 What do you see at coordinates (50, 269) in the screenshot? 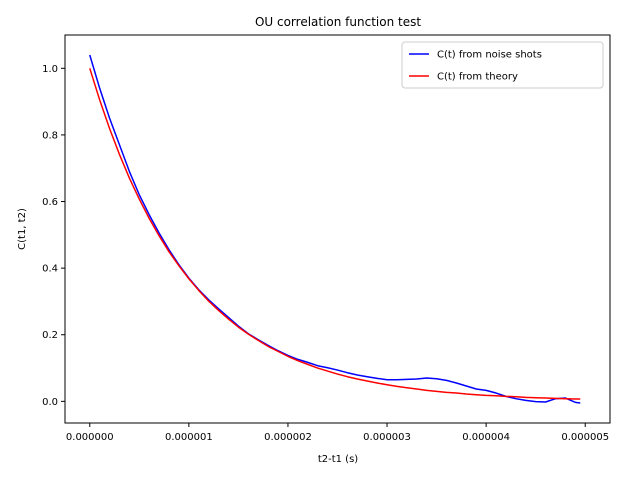
I see `y-tick-label: 0.4` at bounding box center [50, 269].